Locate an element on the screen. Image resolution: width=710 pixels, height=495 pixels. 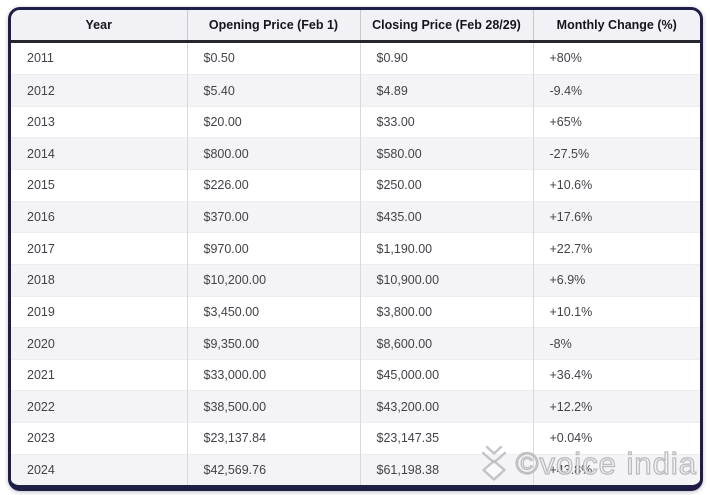
cell-monthly-change: -8% is located at coordinates (616, 343).